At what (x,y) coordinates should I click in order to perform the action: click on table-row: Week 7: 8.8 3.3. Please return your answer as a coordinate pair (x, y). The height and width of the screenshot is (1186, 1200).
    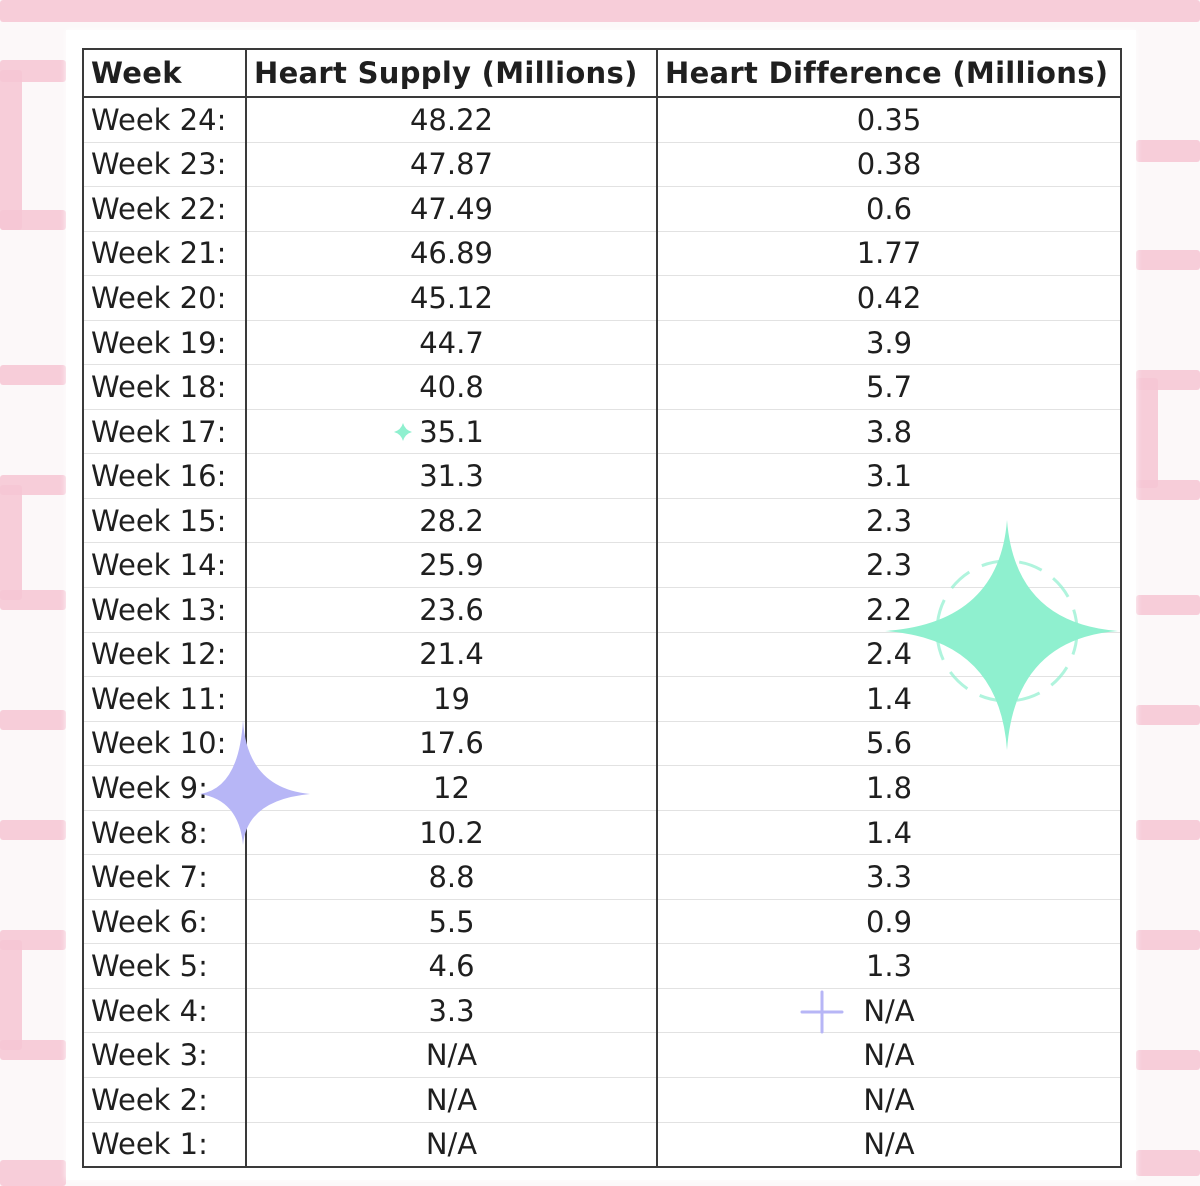
    Looking at the image, I should click on (602, 877).